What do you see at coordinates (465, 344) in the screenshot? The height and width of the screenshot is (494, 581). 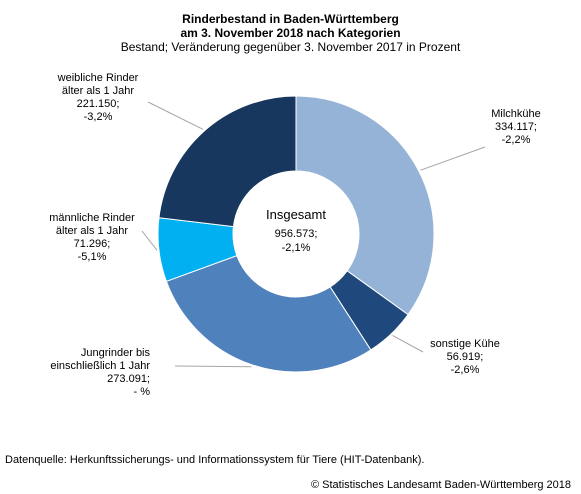 I see `slice-label-line: sonstige Kühe` at bounding box center [465, 344].